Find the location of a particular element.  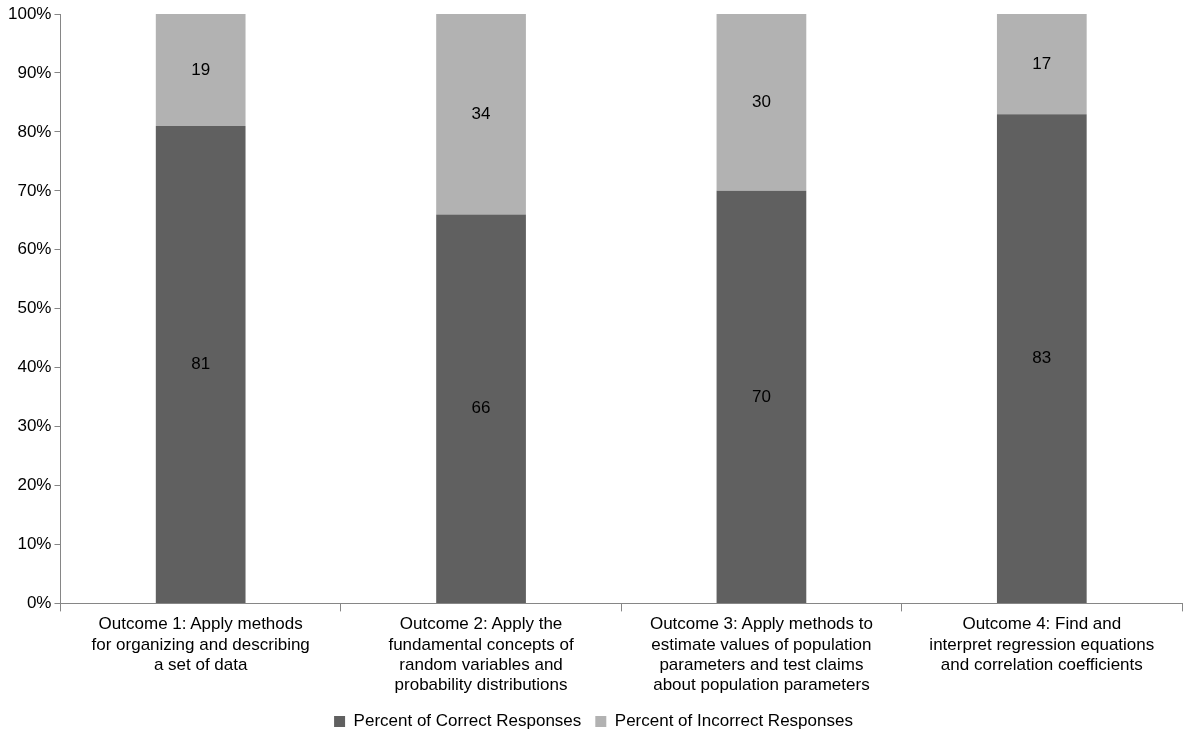

data-label: 81 is located at coordinates (201, 364).